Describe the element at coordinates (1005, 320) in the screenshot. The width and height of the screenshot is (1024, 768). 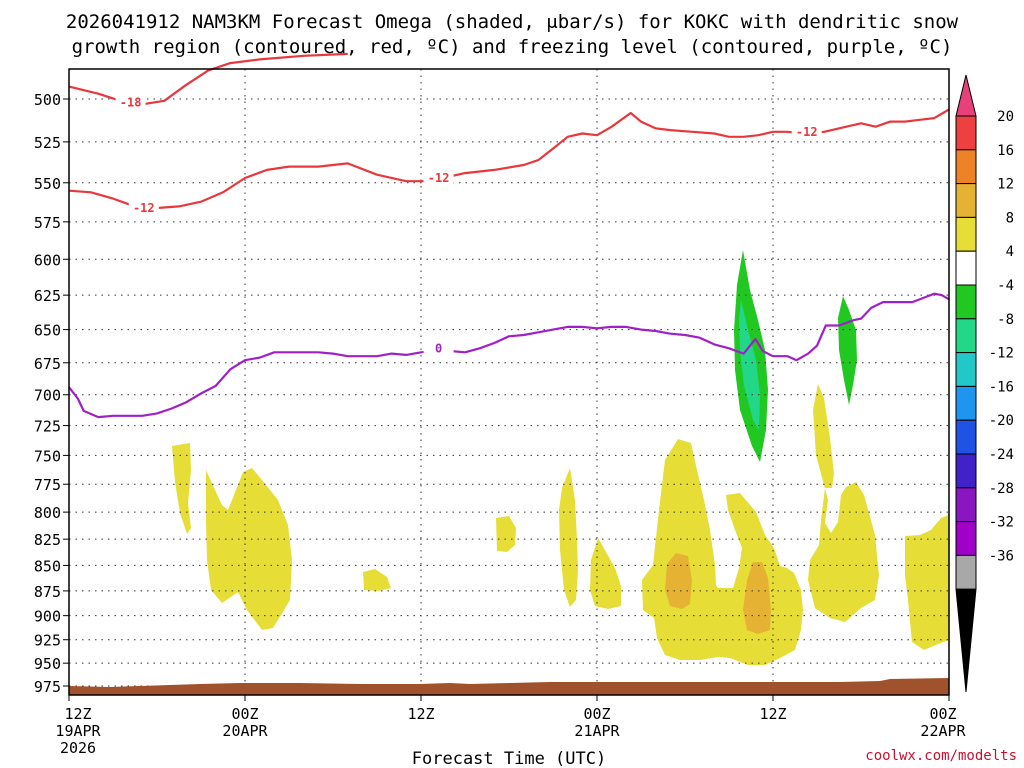
I see `colorbar-tick-label: -8` at that location.